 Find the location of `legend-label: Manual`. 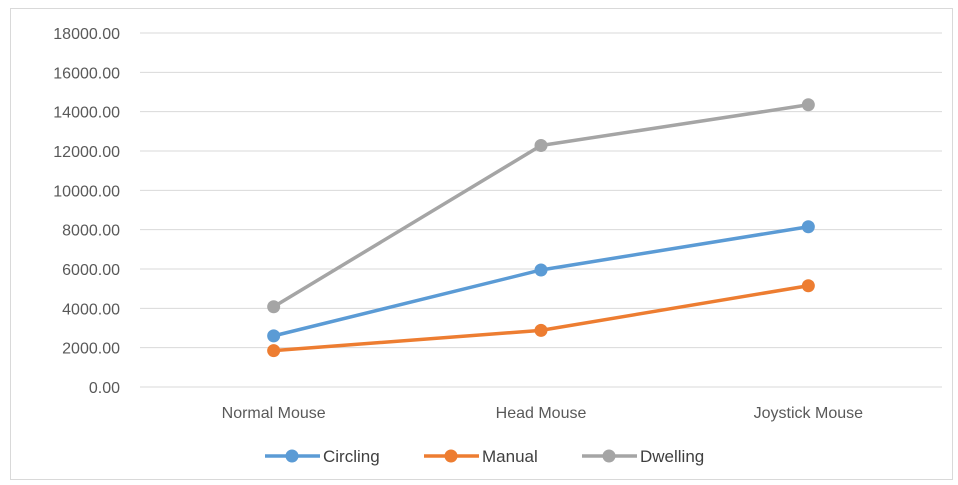

legend-label: Manual is located at coordinates (510, 456).